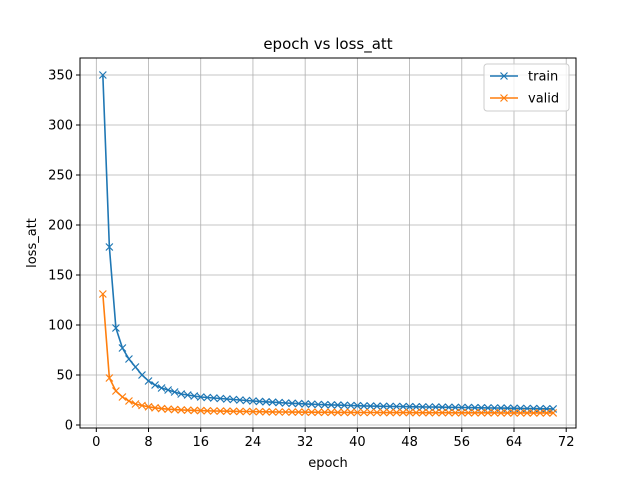  I want to click on x-tick-label: 32, so click(305, 442).